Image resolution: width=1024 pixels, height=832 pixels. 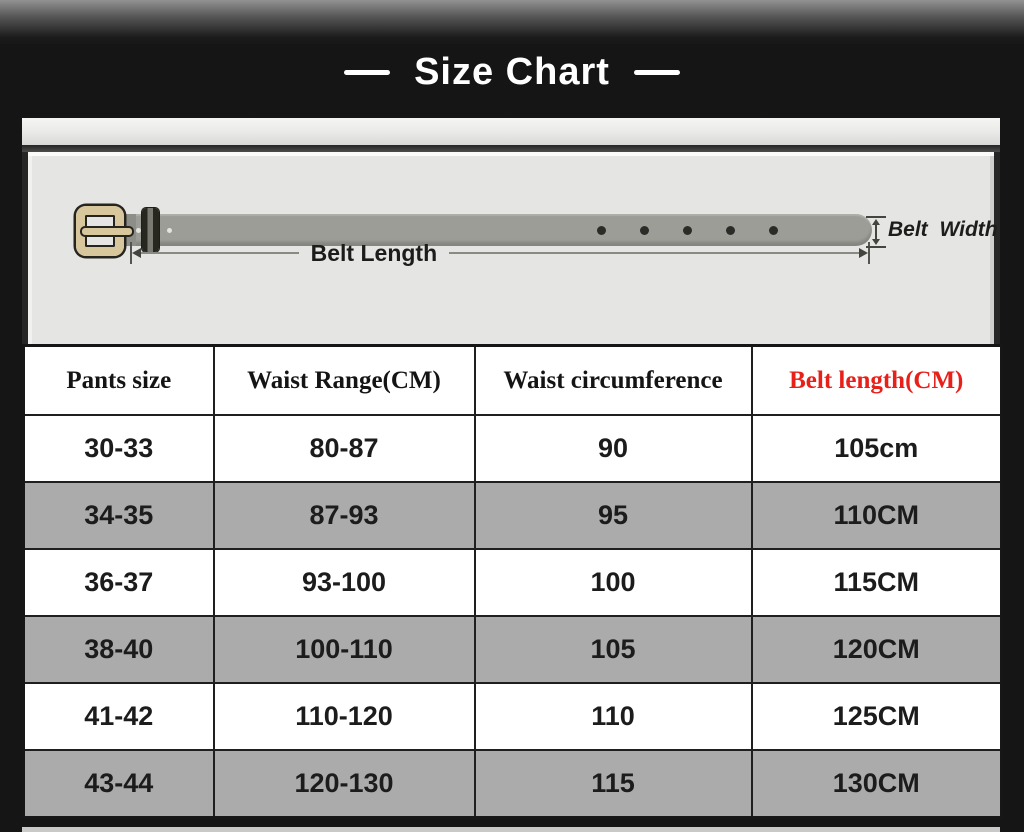 I want to click on belt-length-dimension: Belt Length, so click(x=500, y=253).